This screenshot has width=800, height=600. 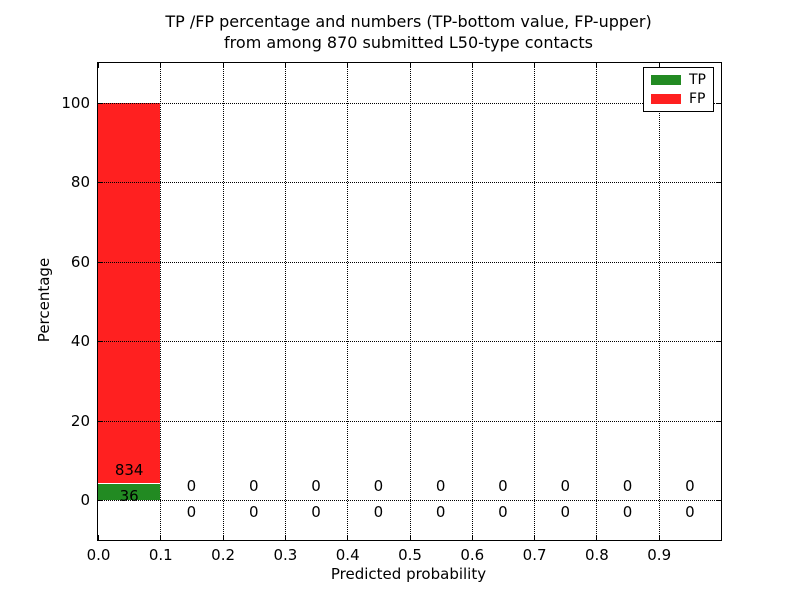 I want to click on bar-segment-tp, so click(x=129, y=492).